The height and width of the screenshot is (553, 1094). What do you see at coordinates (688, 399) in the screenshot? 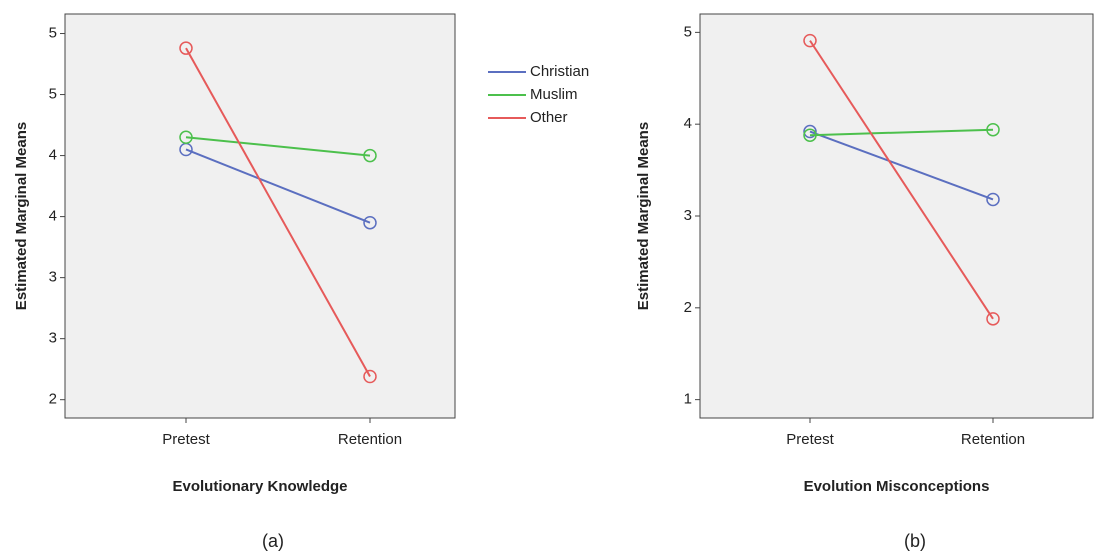
I see `y-tick-label: 1` at bounding box center [688, 399].